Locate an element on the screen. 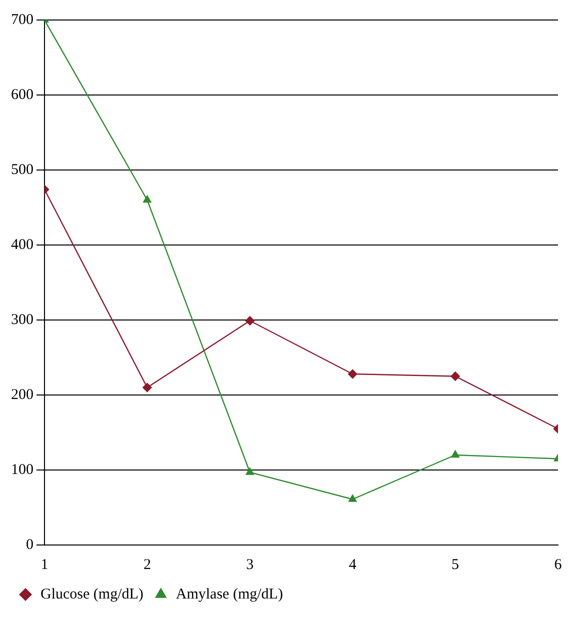 The image size is (578, 620). y-tick-label: 0 is located at coordinates (30, 544).